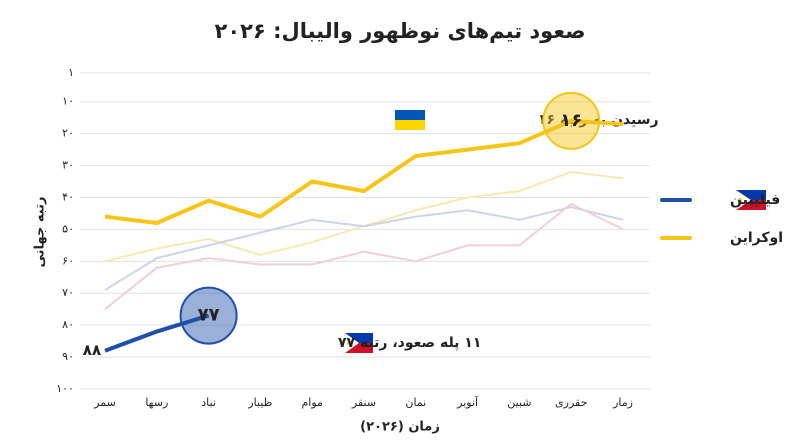  Describe the element at coordinates (68, 356) in the screenshot. I see `y-tick-label: ۹۰` at that location.